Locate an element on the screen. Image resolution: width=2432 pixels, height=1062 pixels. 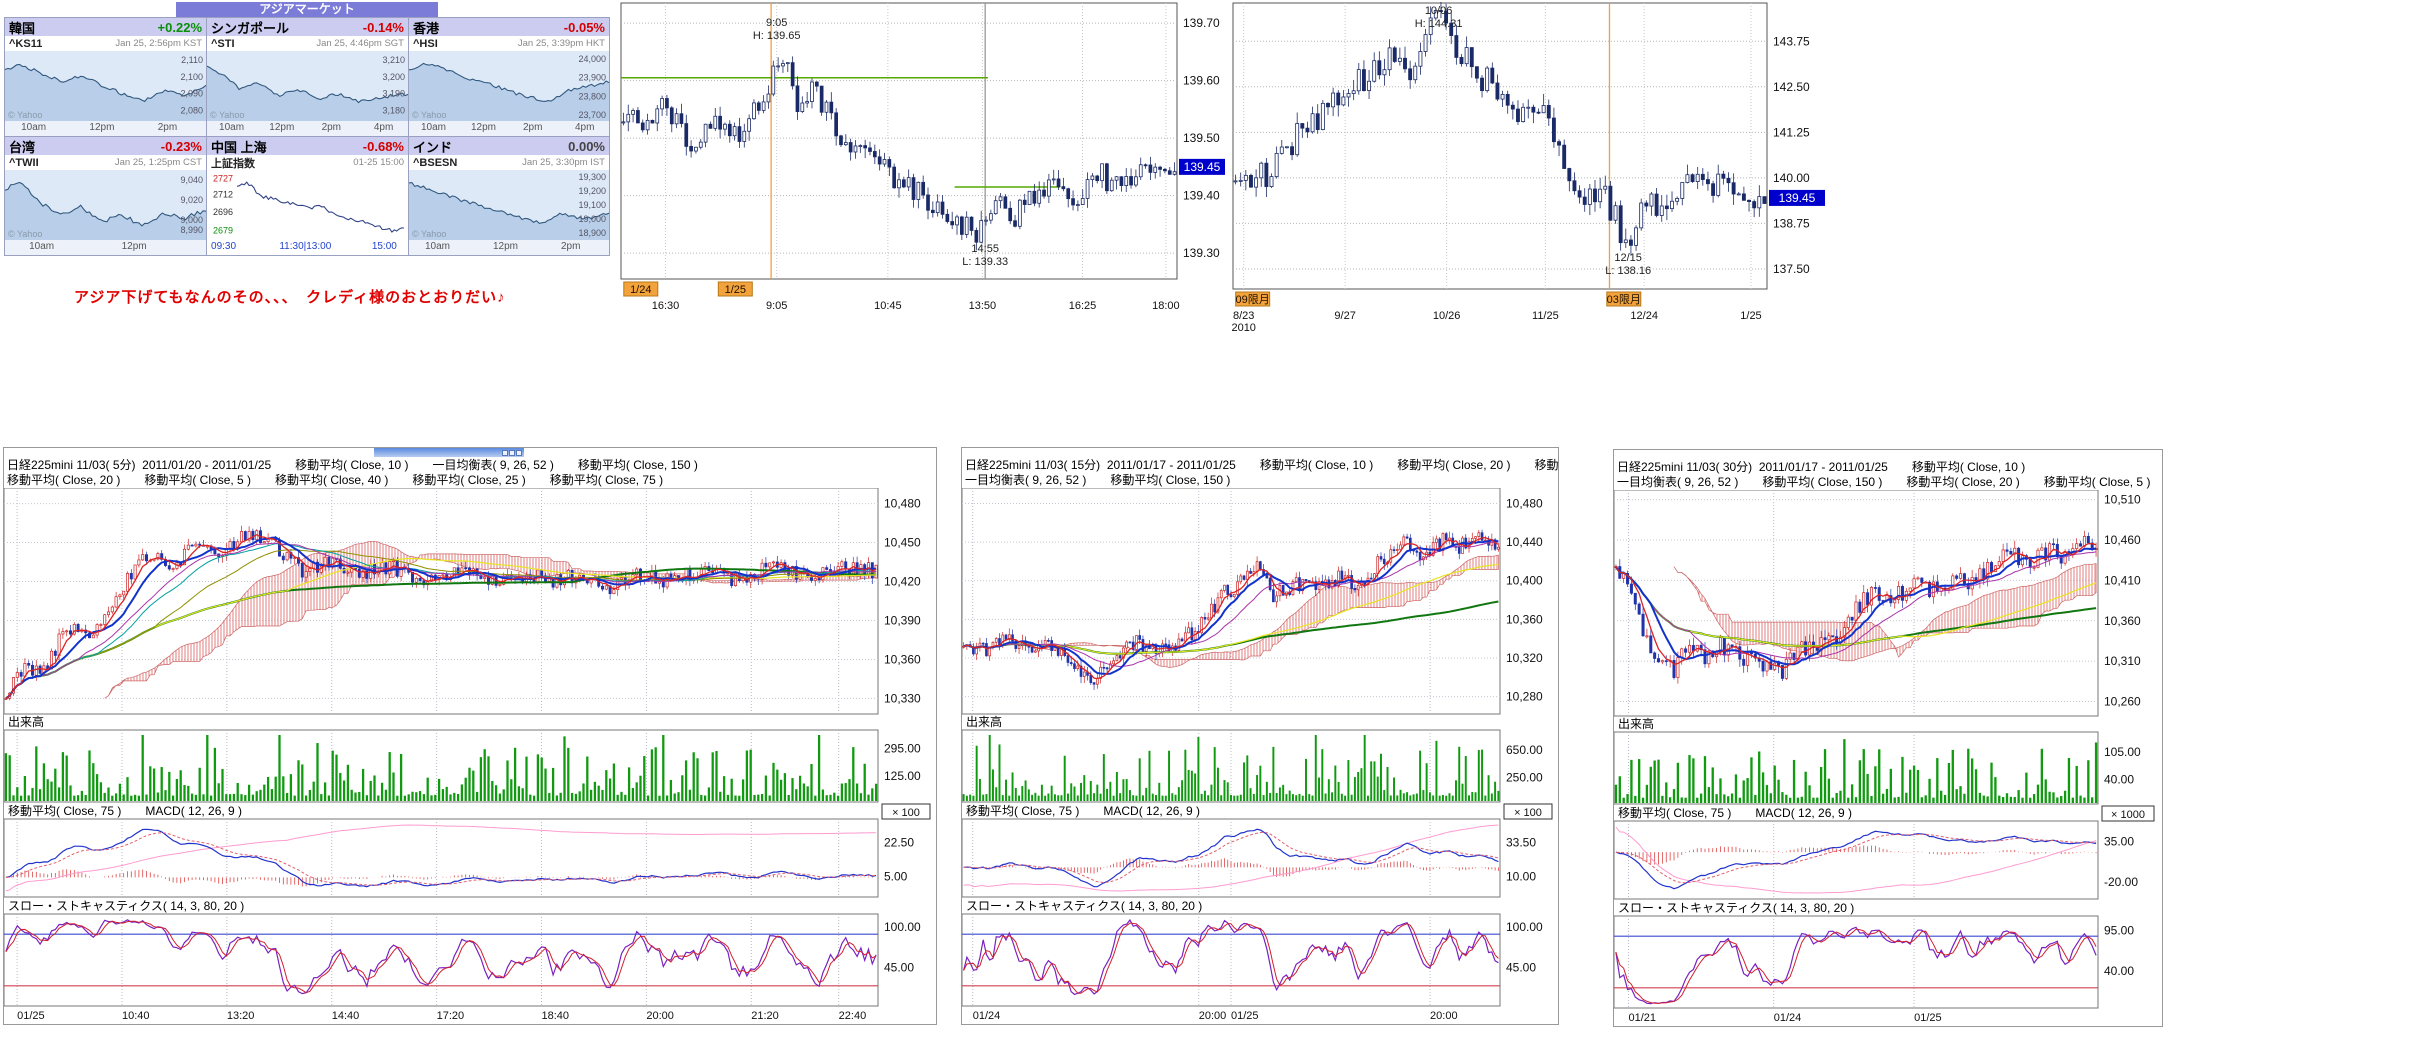
svg-text: 13:50 is located at coordinates (983, 306).